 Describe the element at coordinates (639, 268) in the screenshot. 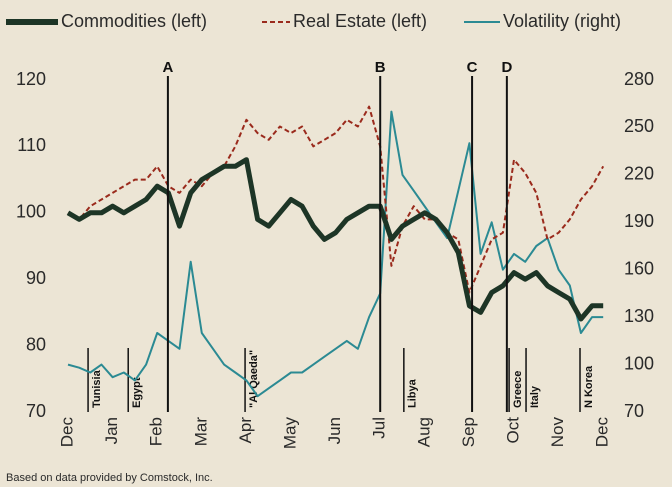

I see `y2-tick-label: 160` at that location.